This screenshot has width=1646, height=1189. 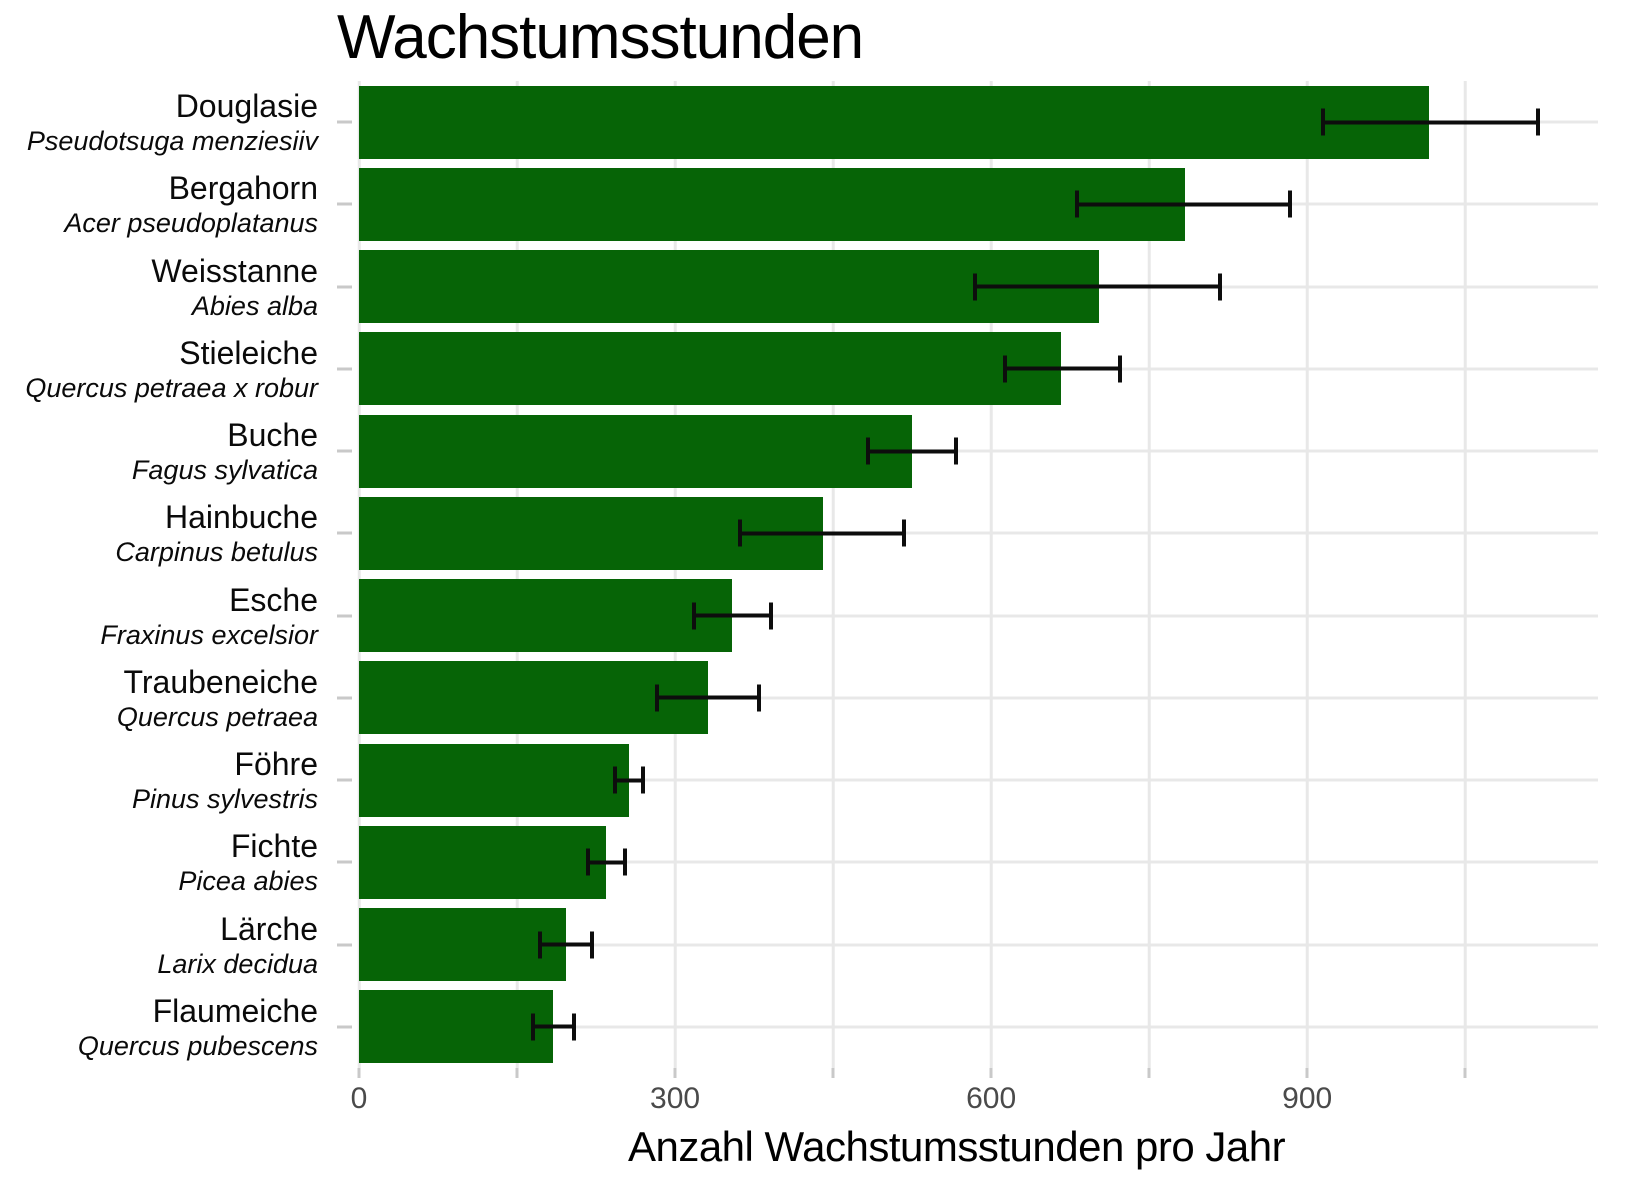 What do you see at coordinates (165, 451) in the screenshot?
I see `category-label: Buche Fagus sylvatica` at bounding box center [165, 451].